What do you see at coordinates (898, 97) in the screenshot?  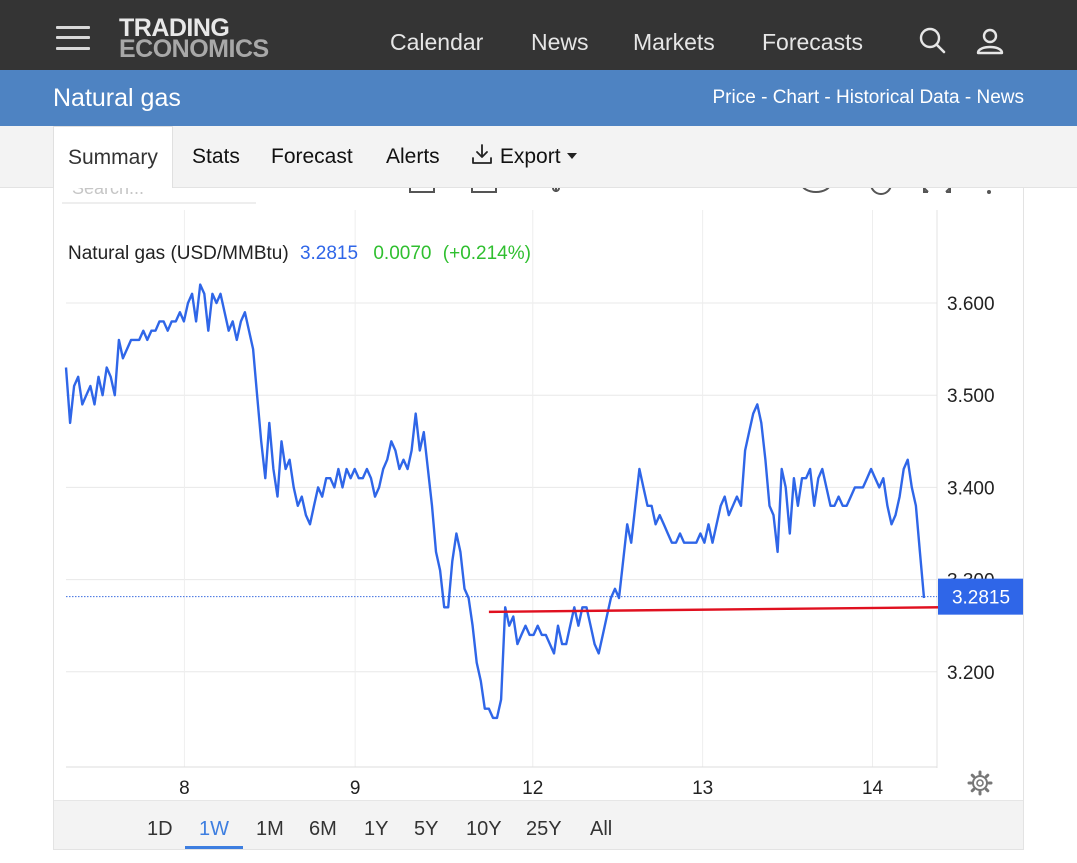 I see `crumb-historical-data: Historical Data` at bounding box center [898, 97].